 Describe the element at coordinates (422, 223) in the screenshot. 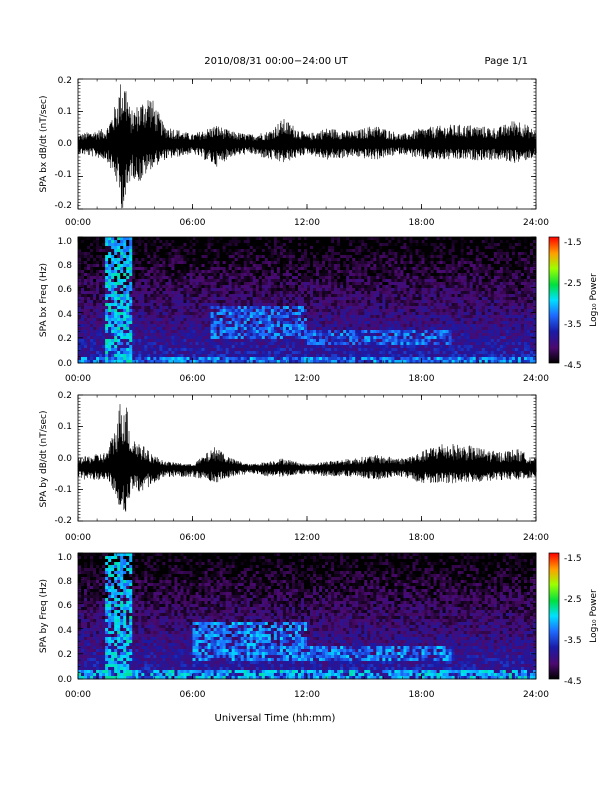

I see `xtick-label: 18:00` at that location.